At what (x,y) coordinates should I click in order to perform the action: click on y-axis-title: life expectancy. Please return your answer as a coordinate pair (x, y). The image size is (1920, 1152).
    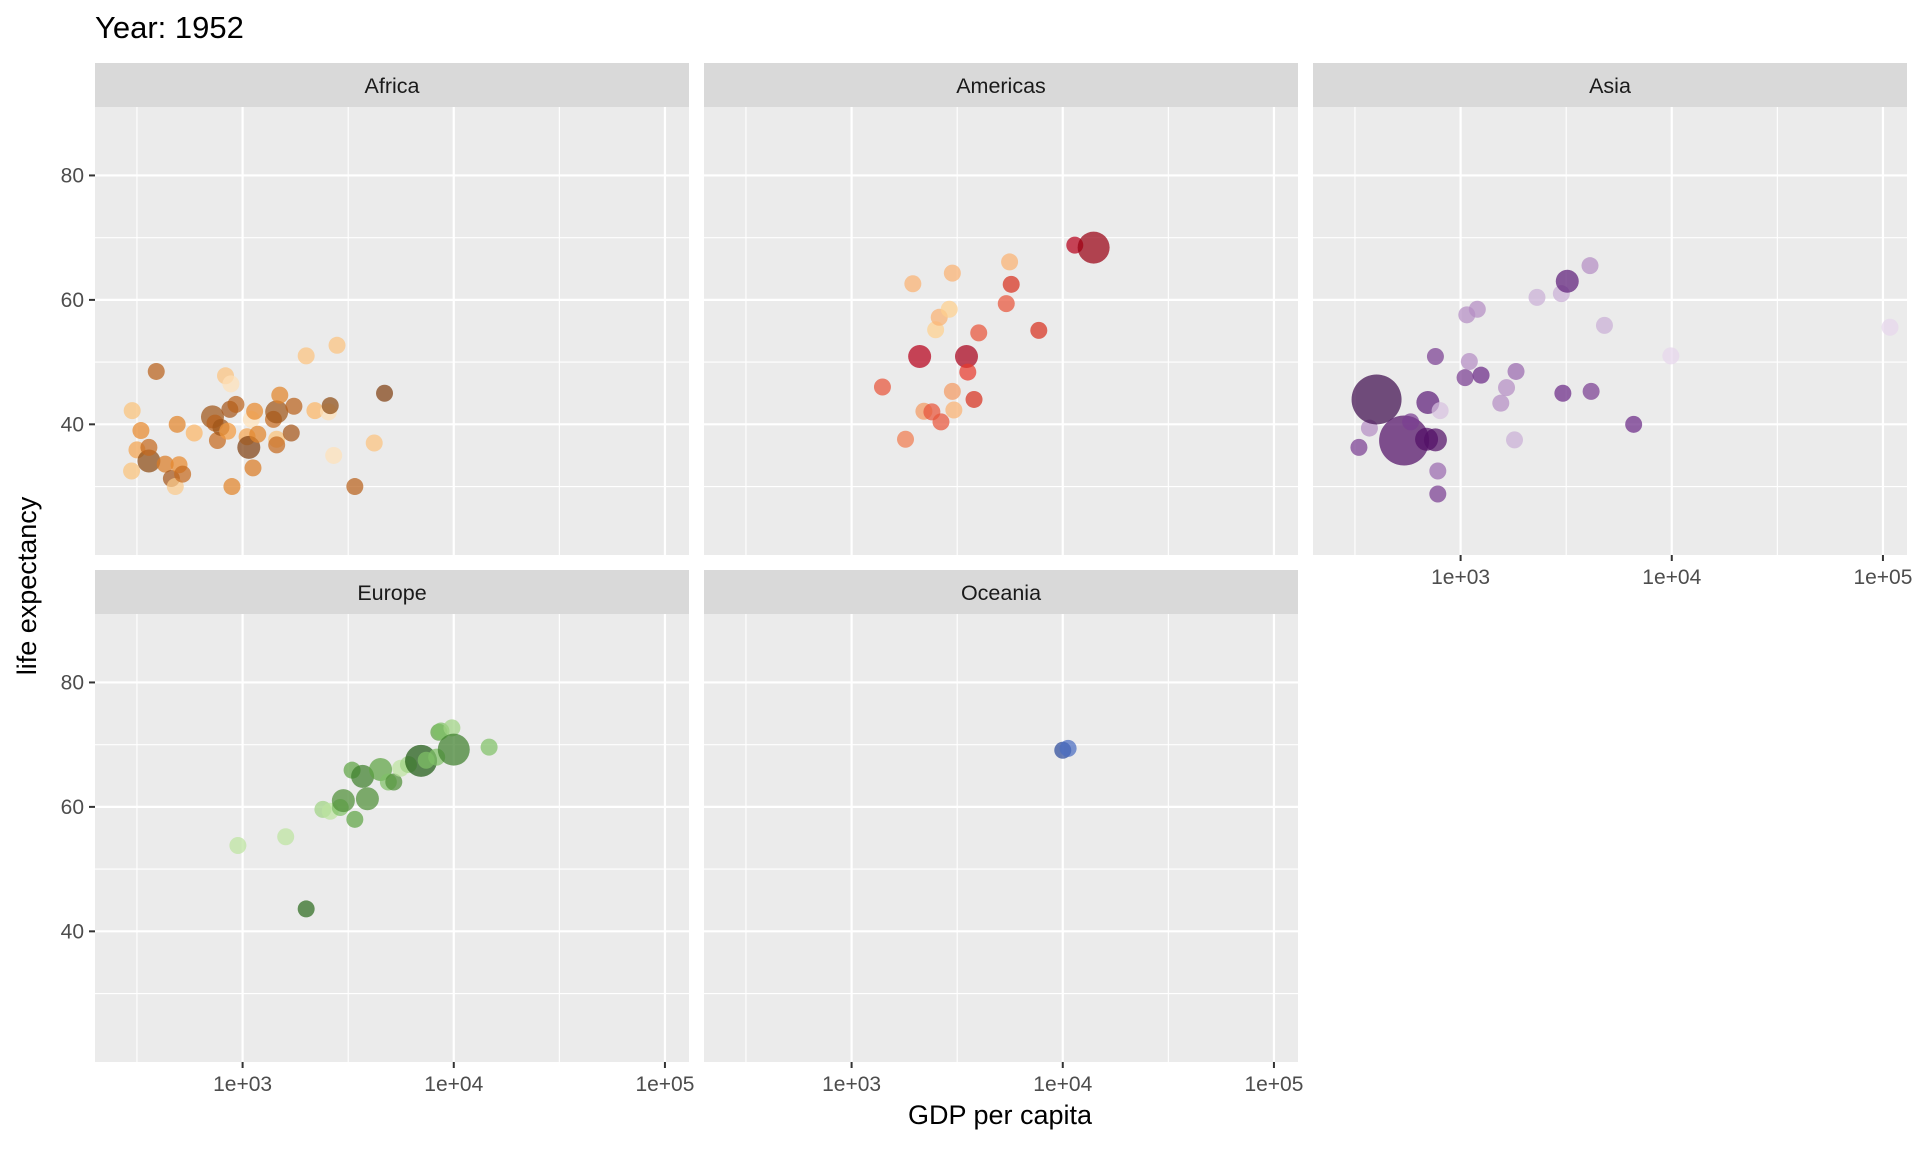
    Looking at the image, I should click on (27, 585).